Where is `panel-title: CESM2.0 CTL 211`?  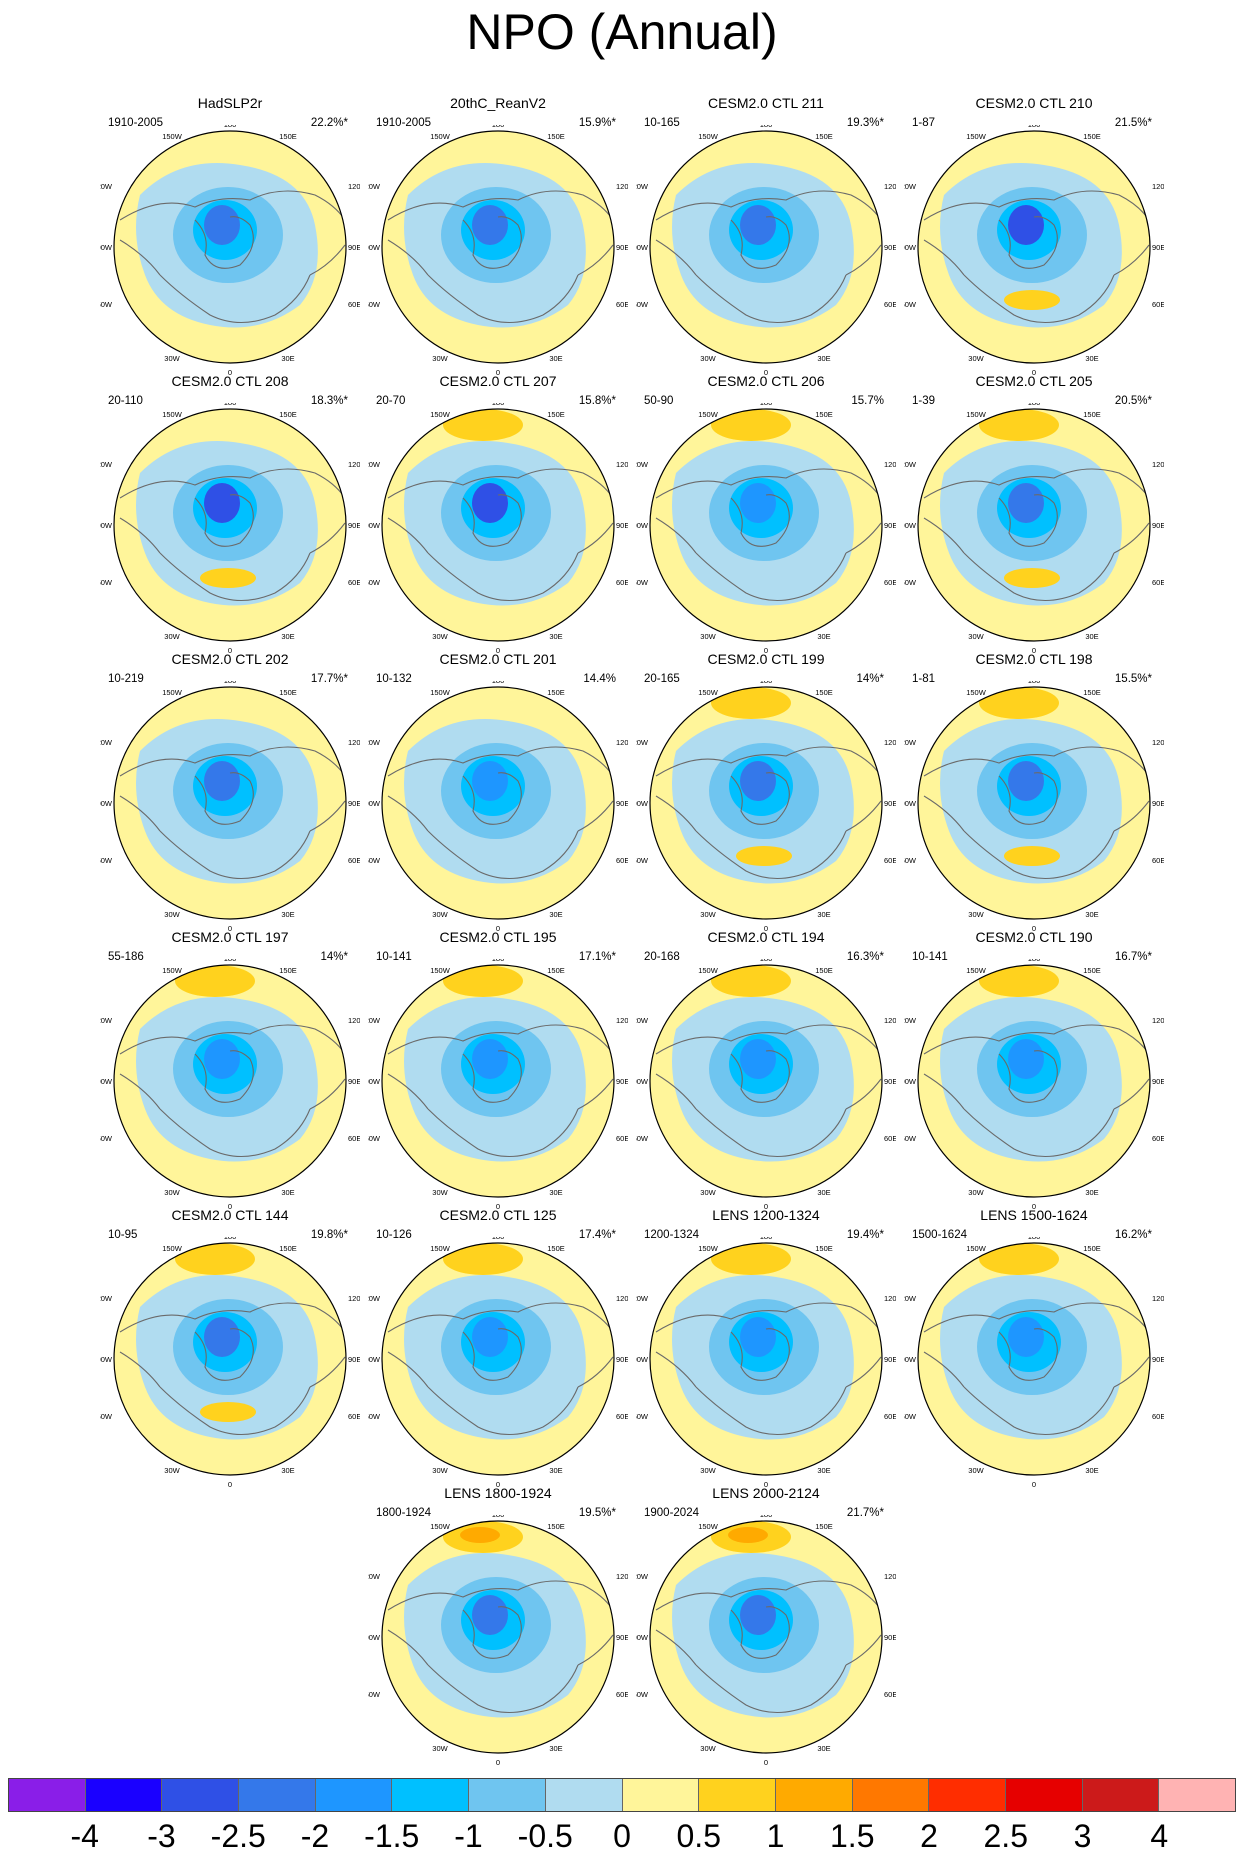 panel-title: CESM2.0 CTL 211 is located at coordinates (766, 103).